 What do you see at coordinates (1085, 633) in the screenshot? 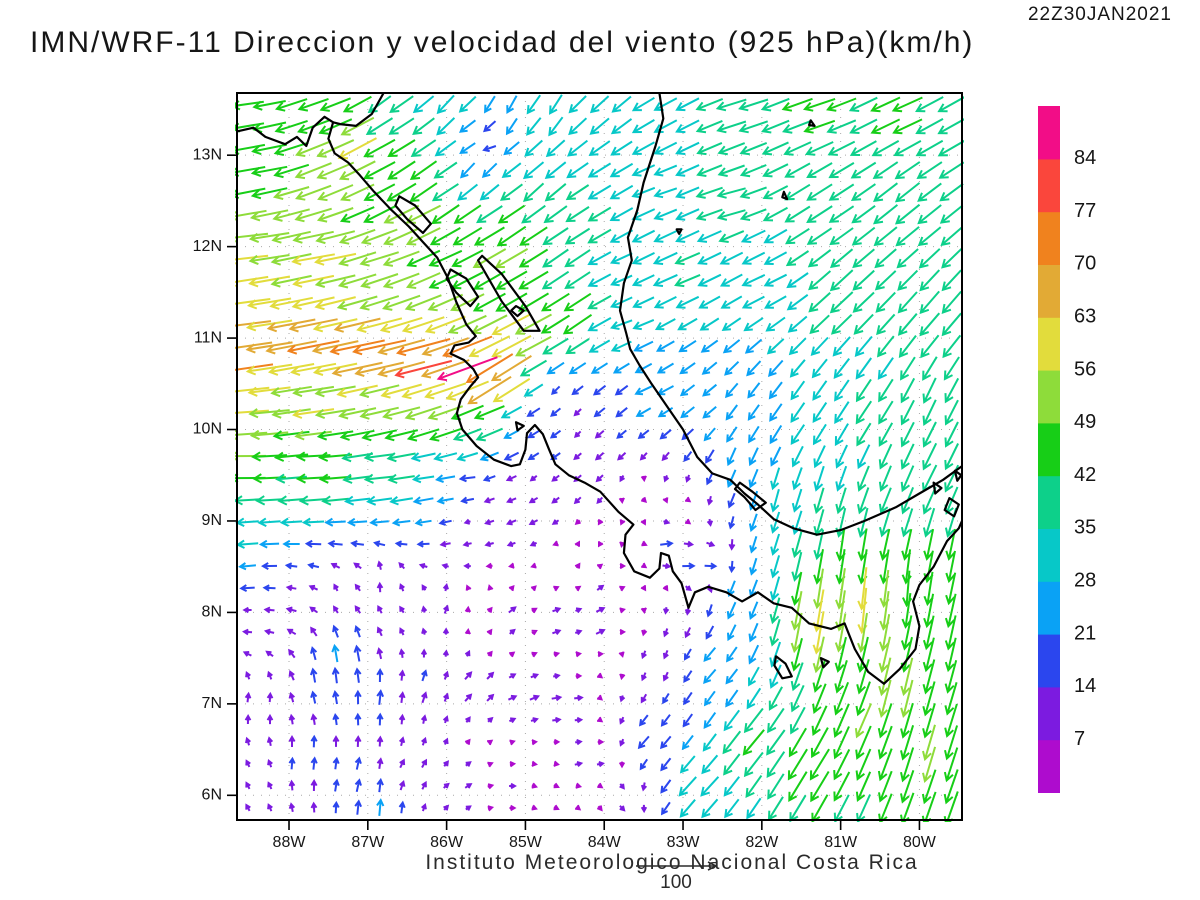
I see `colorbar-label: 21` at bounding box center [1085, 633].